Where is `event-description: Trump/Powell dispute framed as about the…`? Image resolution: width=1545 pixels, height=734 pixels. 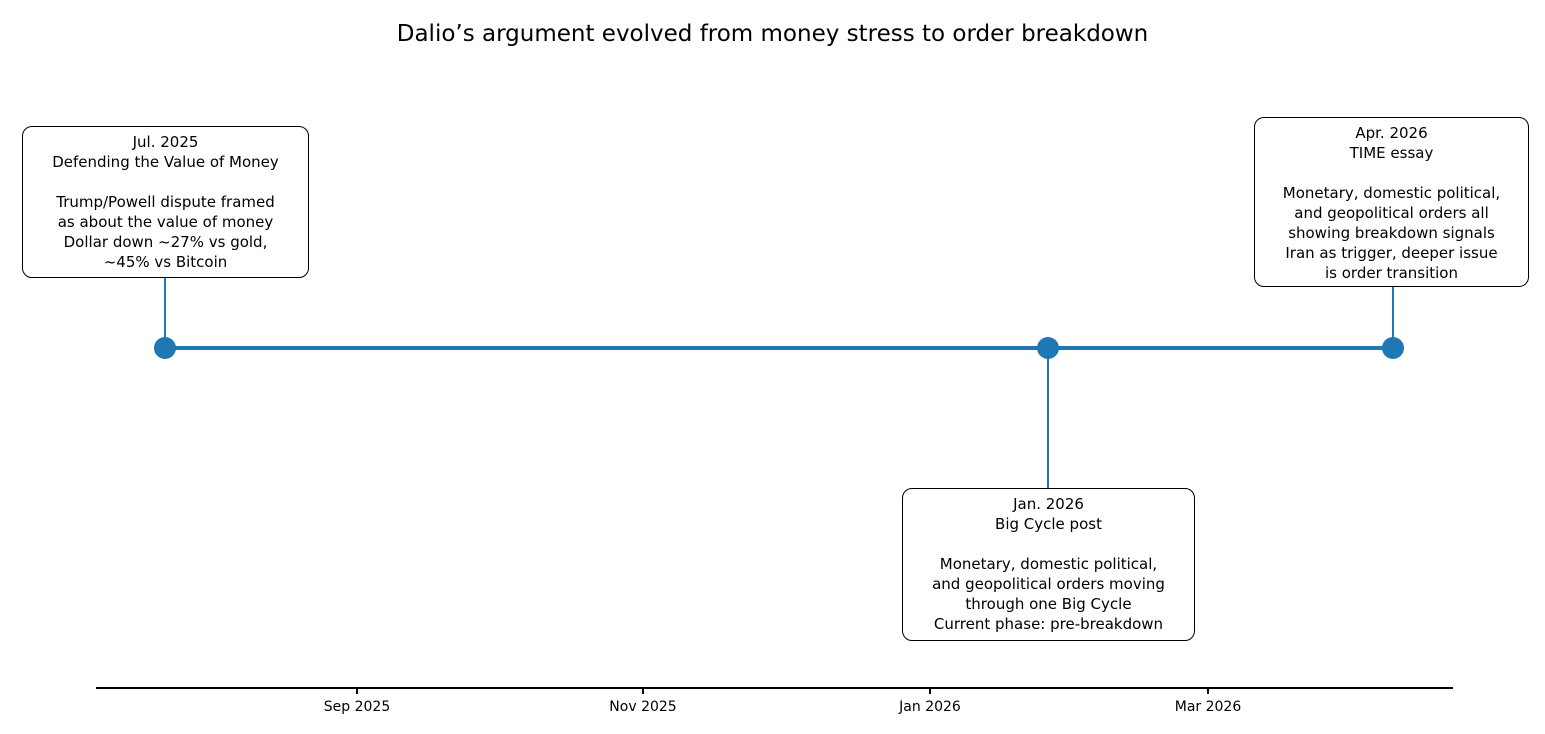
event-description: Trump/Powell dispute framed as about the… is located at coordinates (165, 232).